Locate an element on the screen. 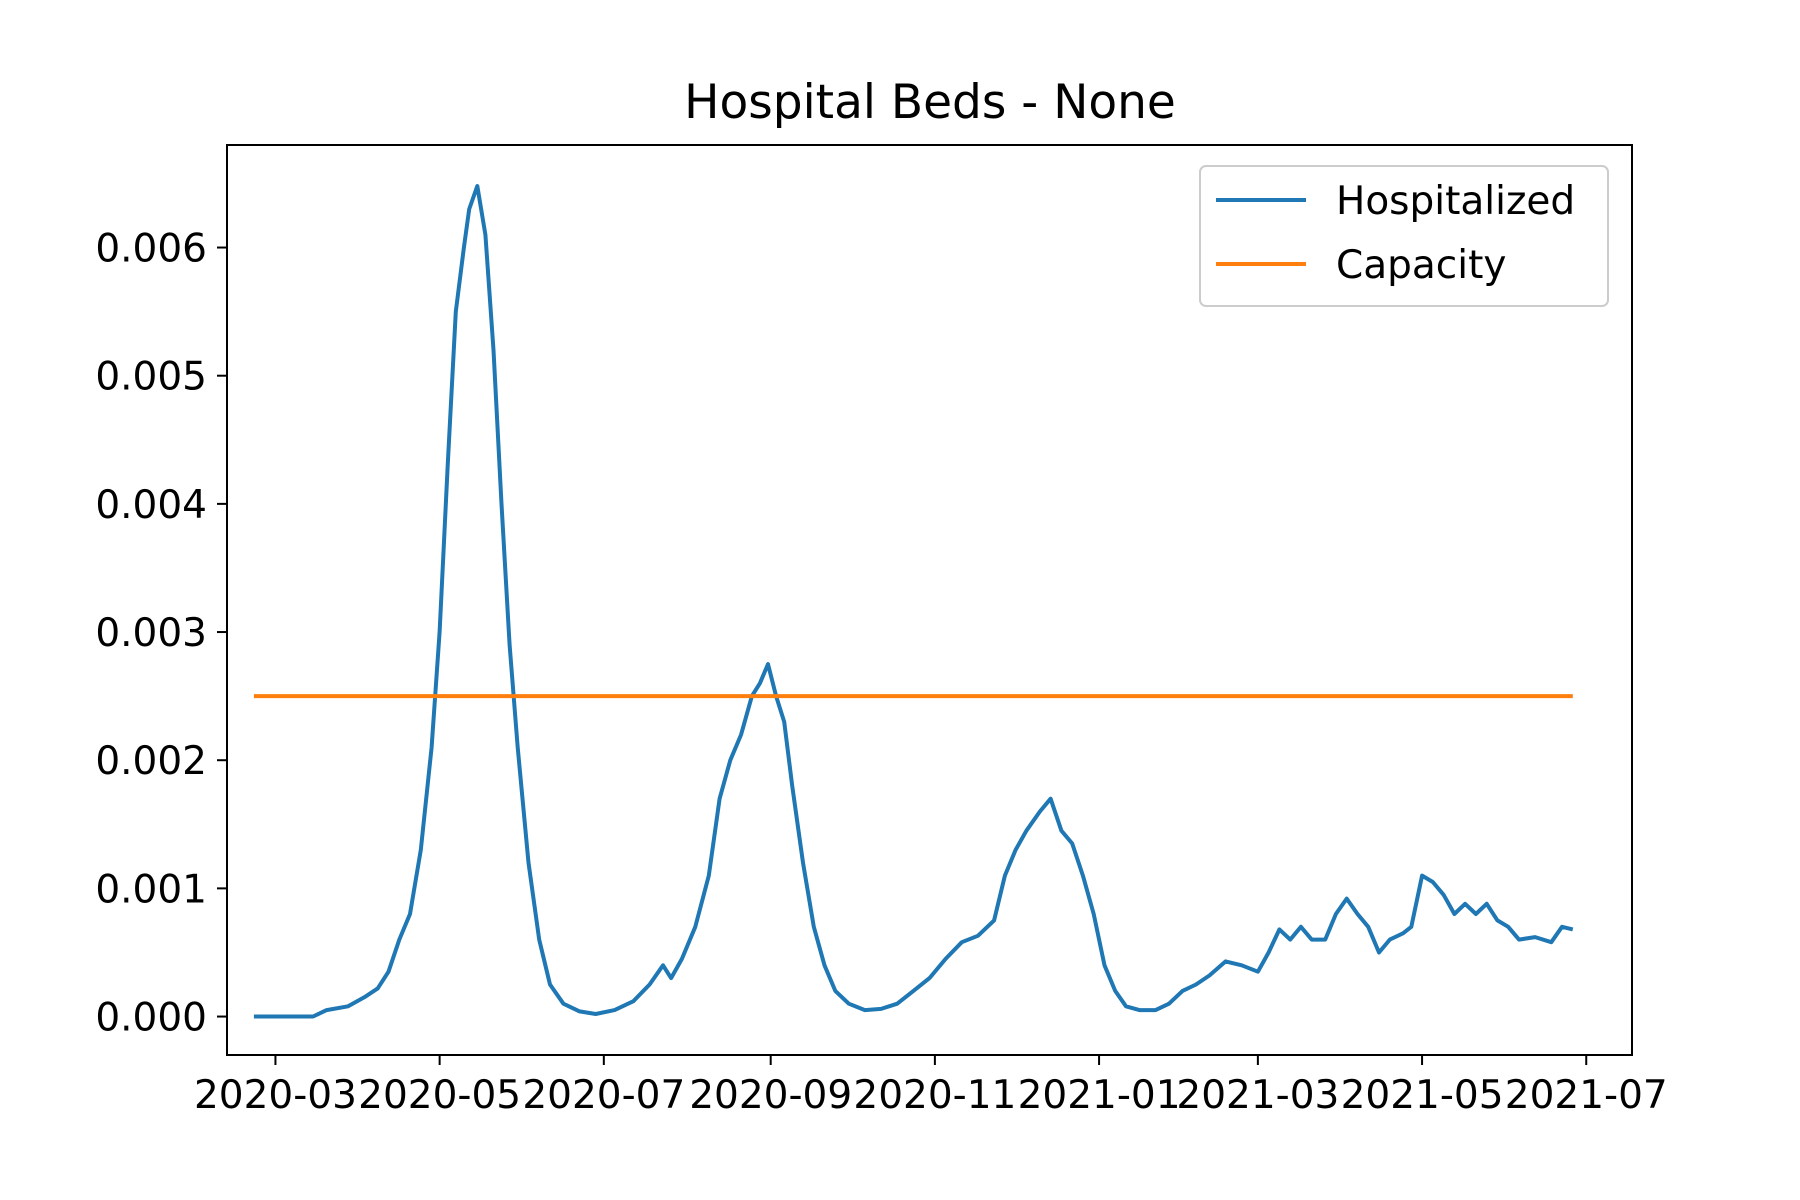 The width and height of the screenshot is (1800, 1200). x-tick-label: 2020-07 is located at coordinates (603, 1095).